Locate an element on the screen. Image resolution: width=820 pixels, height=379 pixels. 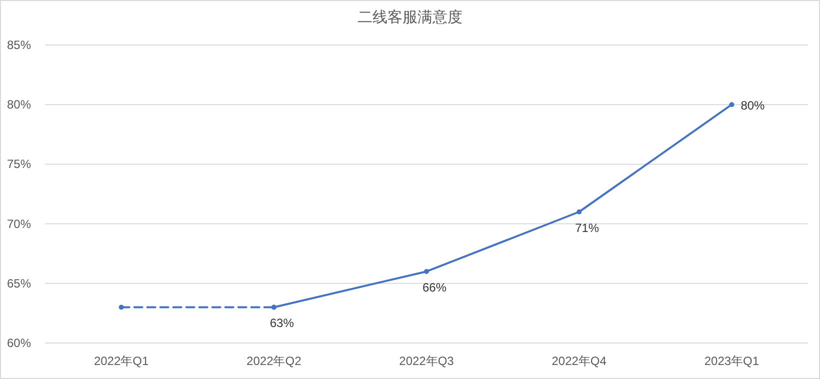
x-tick-label: 2022年Q4 is located at coordinates (579, 361).